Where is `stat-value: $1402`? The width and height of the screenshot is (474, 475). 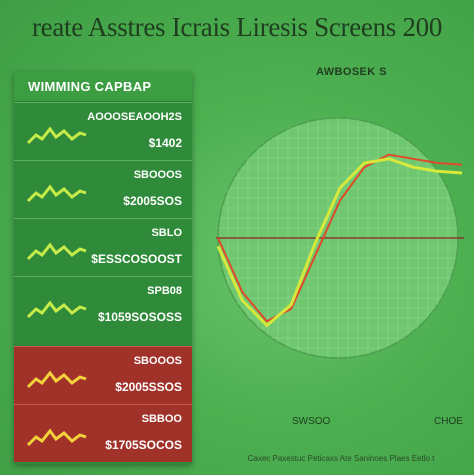
stat-value: $1402 is located at coordinates (165, 143).